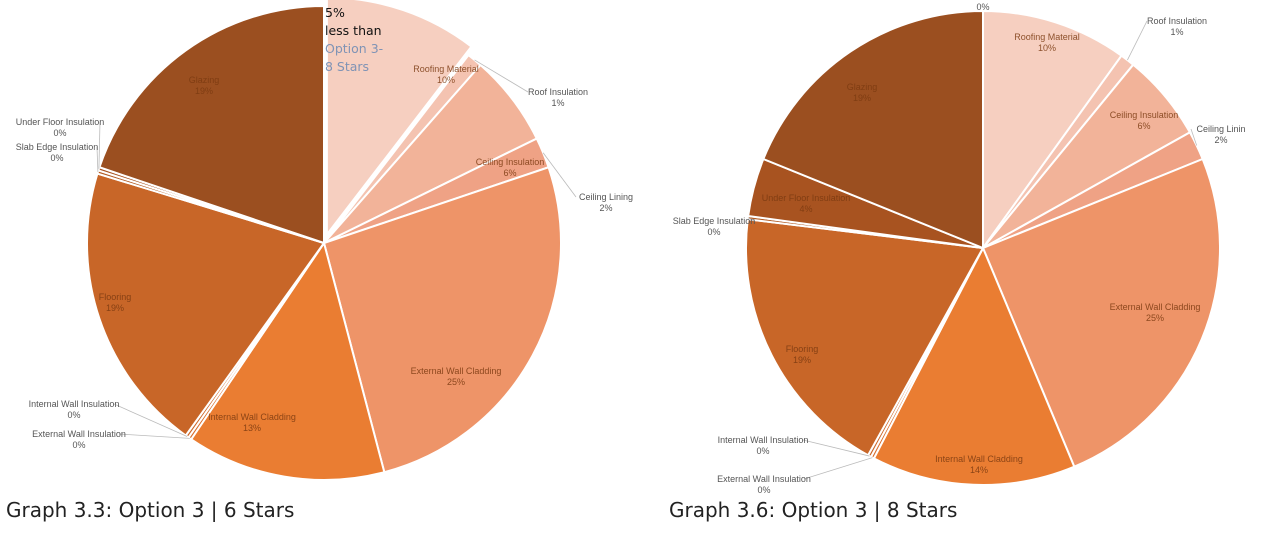  Describe the element at coordinates (979, 470) in the screenshot. I see `slice-percent-label: 14%` at that location.